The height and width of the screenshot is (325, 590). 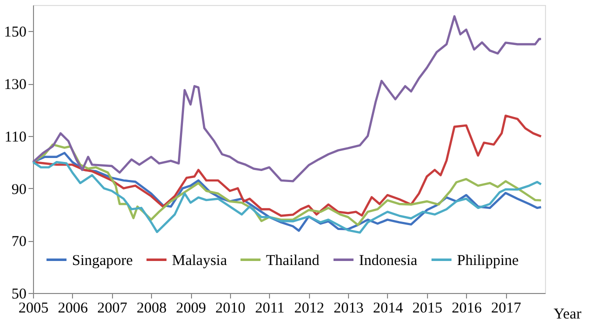 I want to click on legend-label: Singapore, so click(x=103, y=260).